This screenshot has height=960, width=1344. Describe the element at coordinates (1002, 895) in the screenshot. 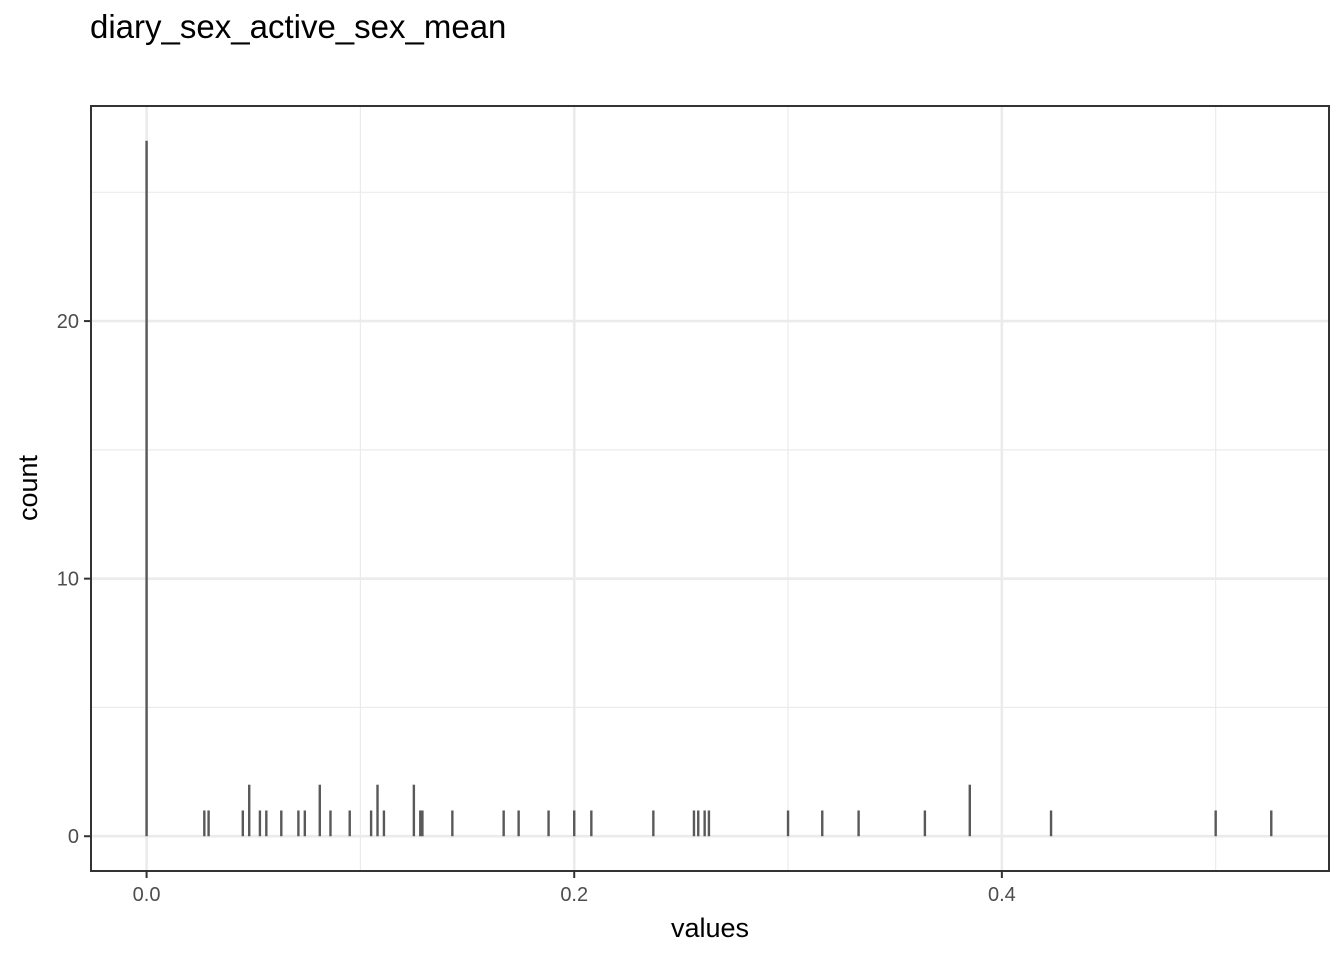

I see `x-tick-label: 0.4` at that location.